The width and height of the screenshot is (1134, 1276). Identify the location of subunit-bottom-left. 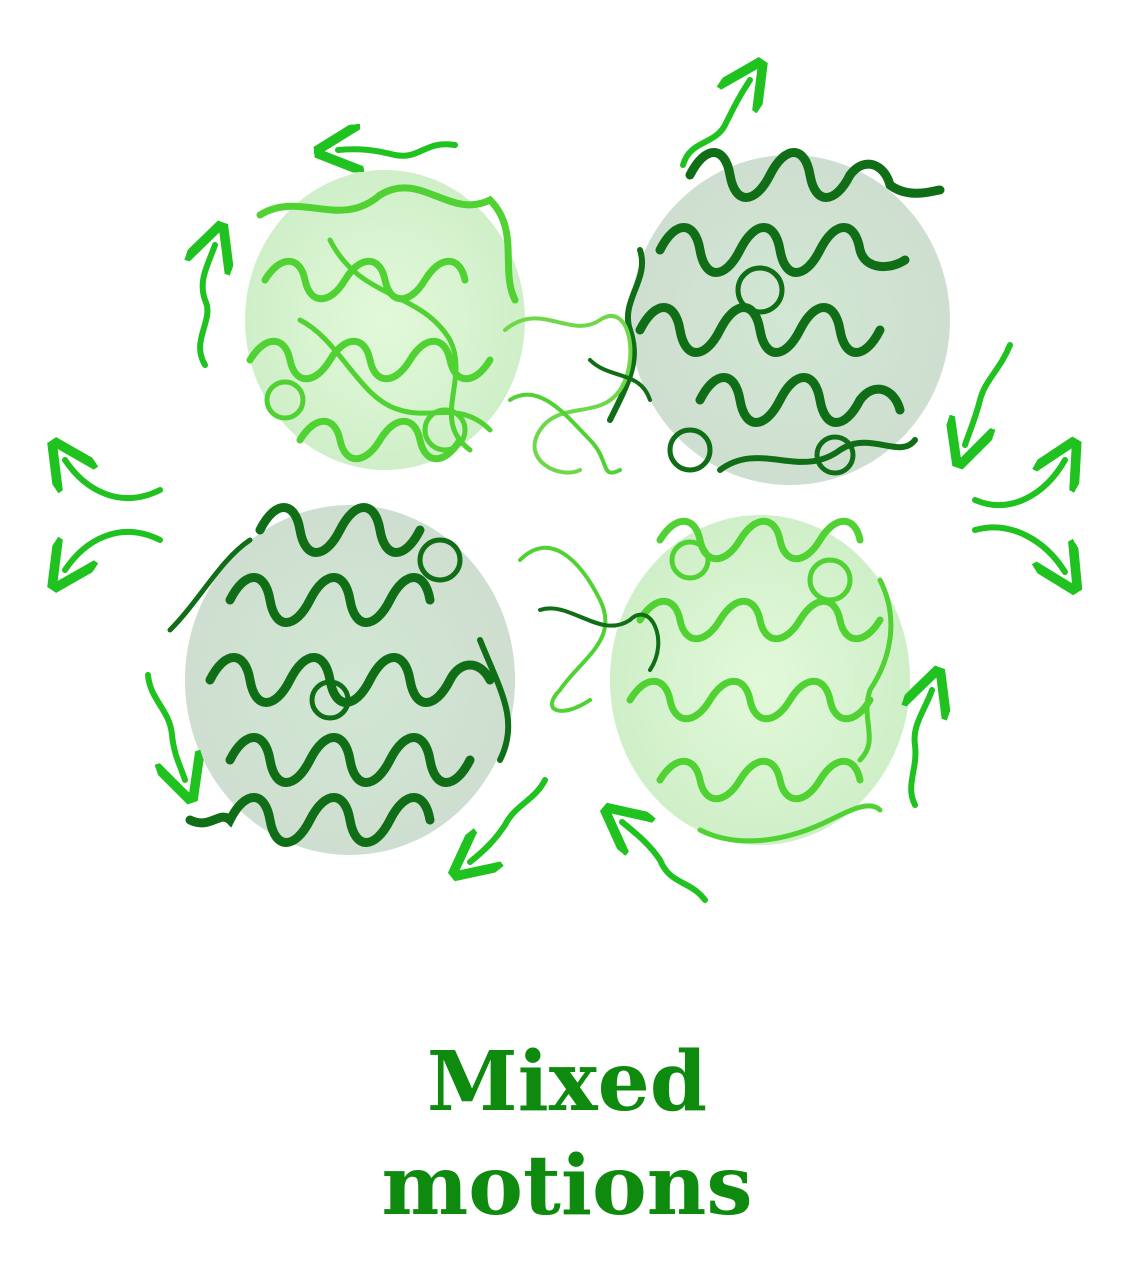
(341, 679).